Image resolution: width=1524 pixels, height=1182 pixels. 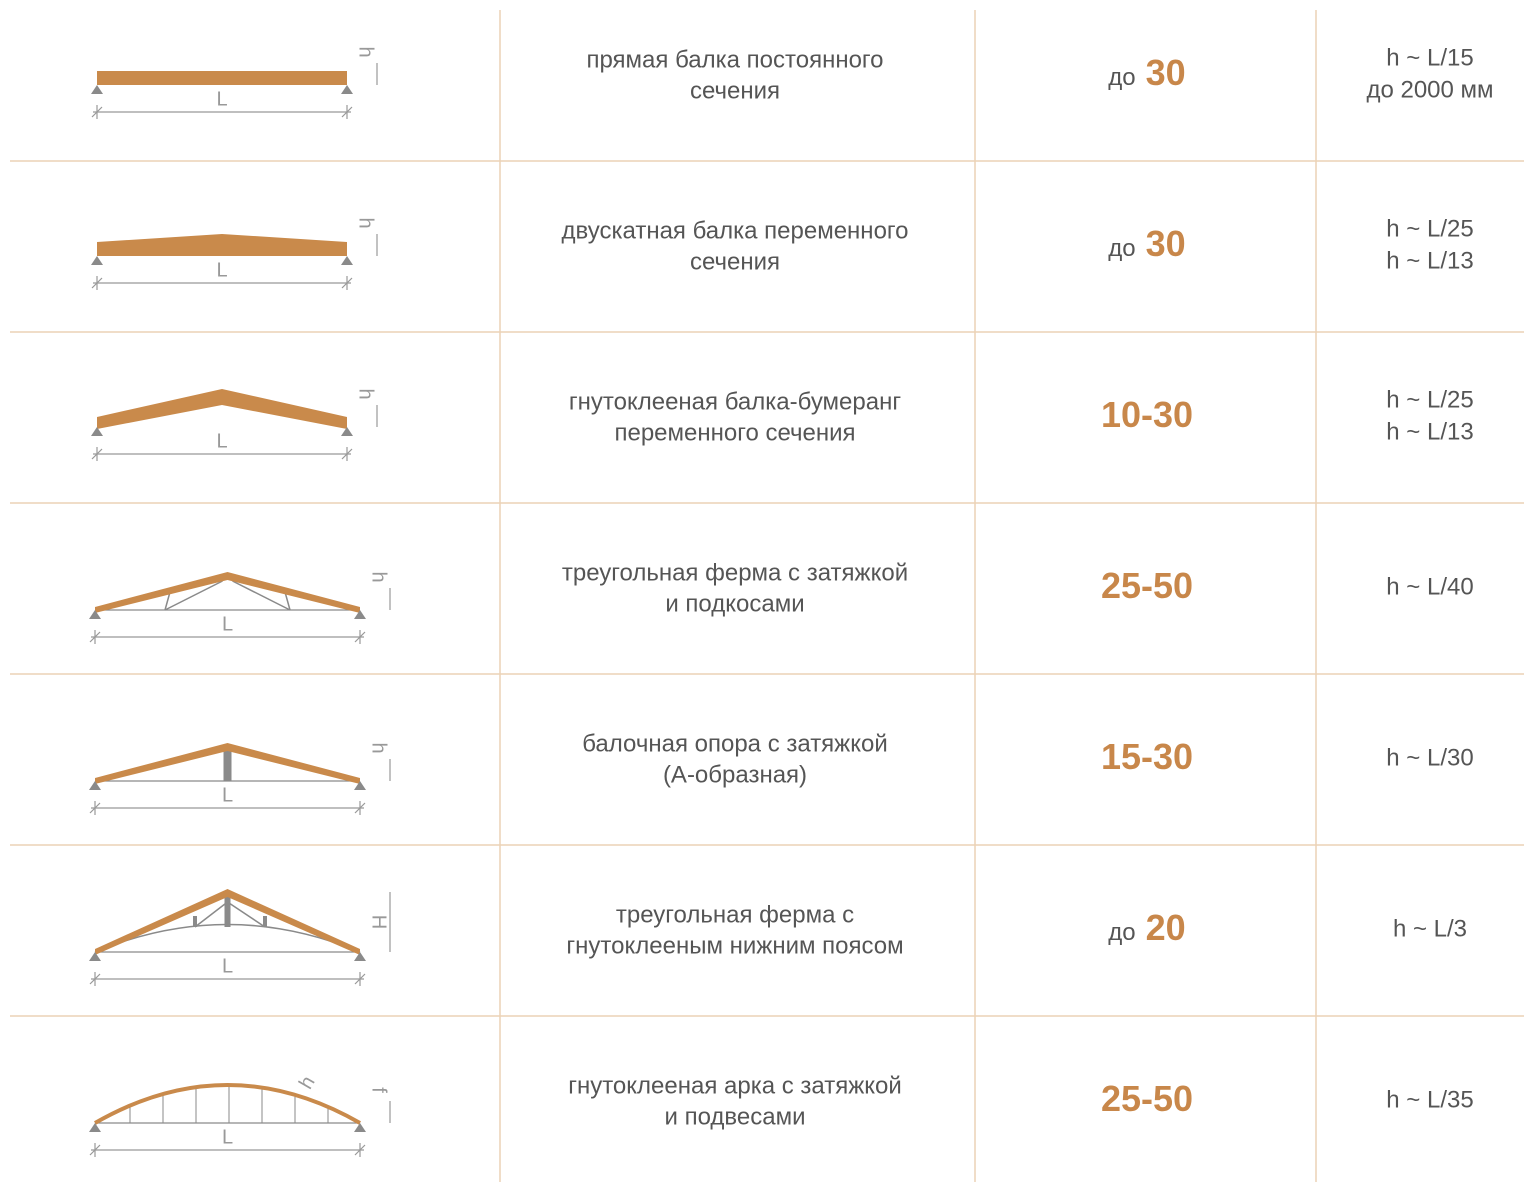 What do you see at coordinates (735, 743) in the screenshot?
I see `structure-name: балочная опора с затяжкой` at bounding box center [735, 743].